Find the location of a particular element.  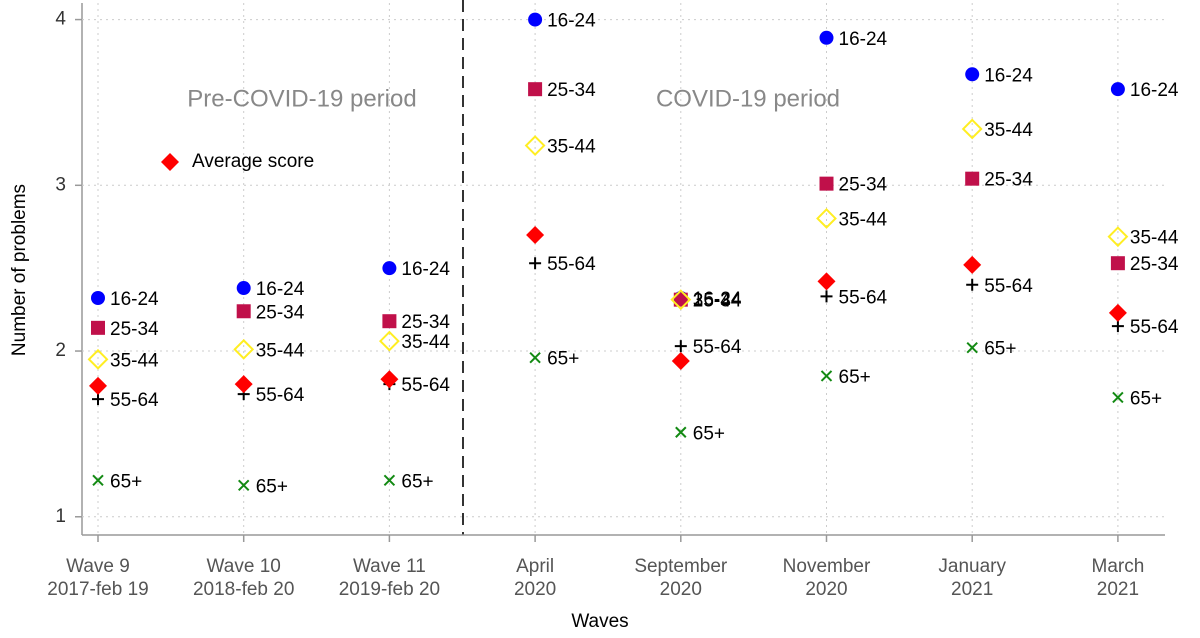

legend-label: Average score is located at coordinates (253, 161).